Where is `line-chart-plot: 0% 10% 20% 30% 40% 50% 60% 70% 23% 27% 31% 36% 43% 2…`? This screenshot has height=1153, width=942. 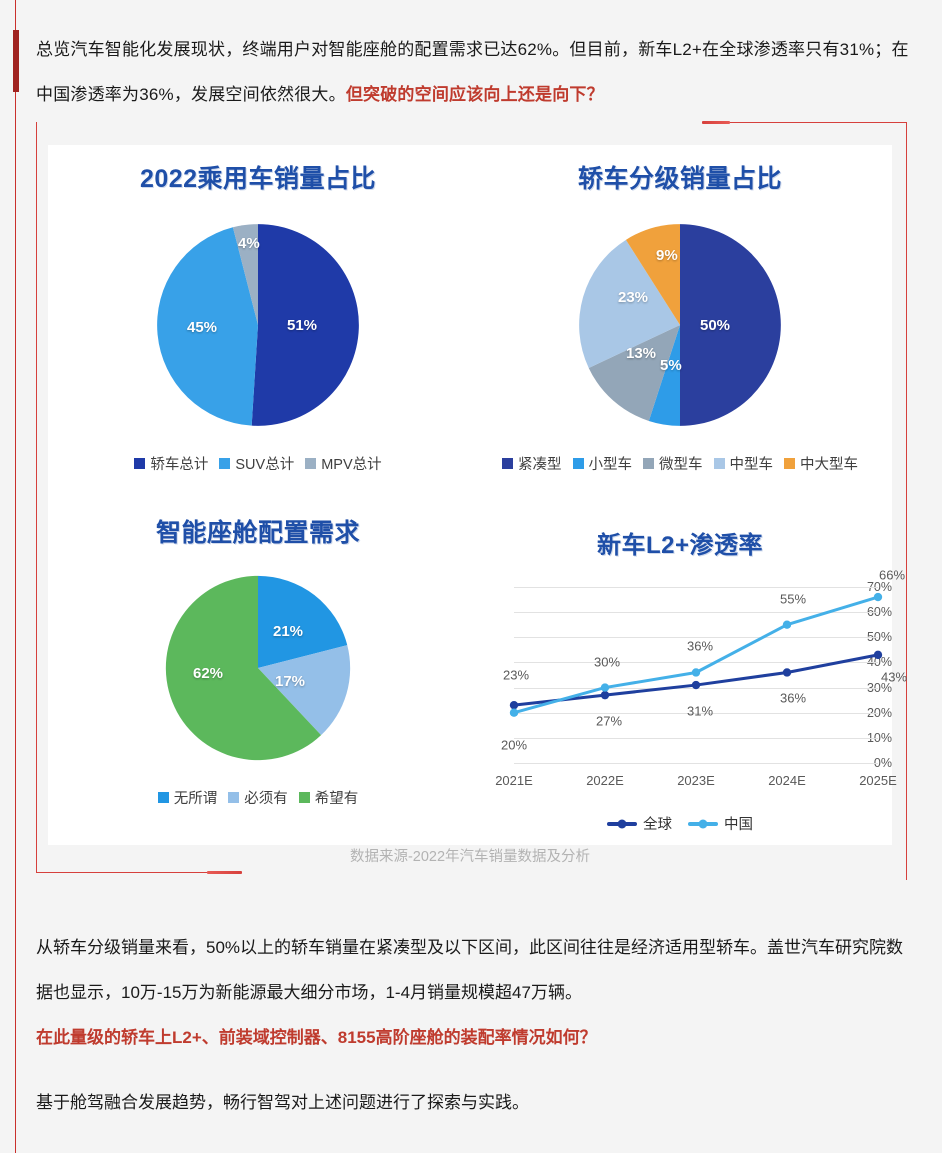
line-chart-plot: 0% 10% 20% 30% 40% 50% 60% 70% 23% 27% 31% 36% 43% 2… is located at coordinates (687, 685).